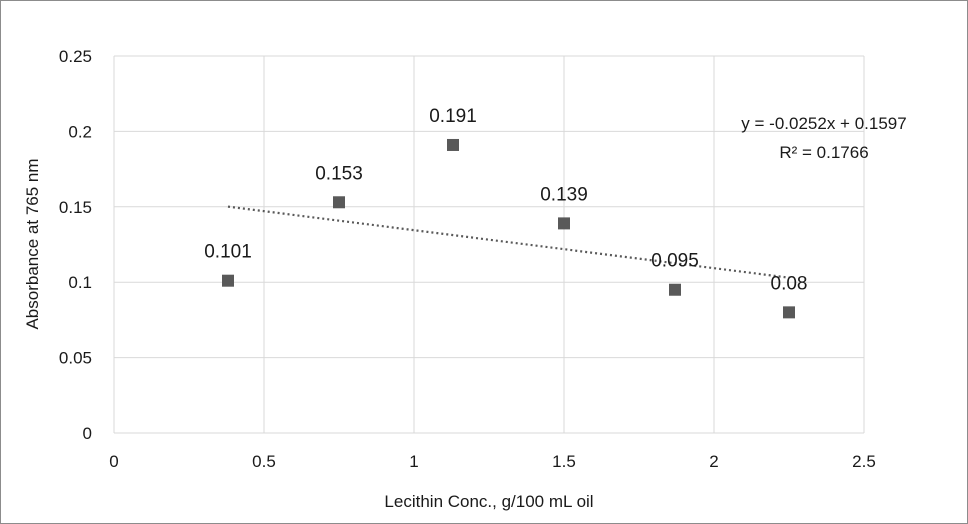 The height and width of the screenshot is (524, 968). What do you see at coordinates (339, 173) in the screenshot?
I see `data-label-1: 0.153` at bounding box center [339, 173].